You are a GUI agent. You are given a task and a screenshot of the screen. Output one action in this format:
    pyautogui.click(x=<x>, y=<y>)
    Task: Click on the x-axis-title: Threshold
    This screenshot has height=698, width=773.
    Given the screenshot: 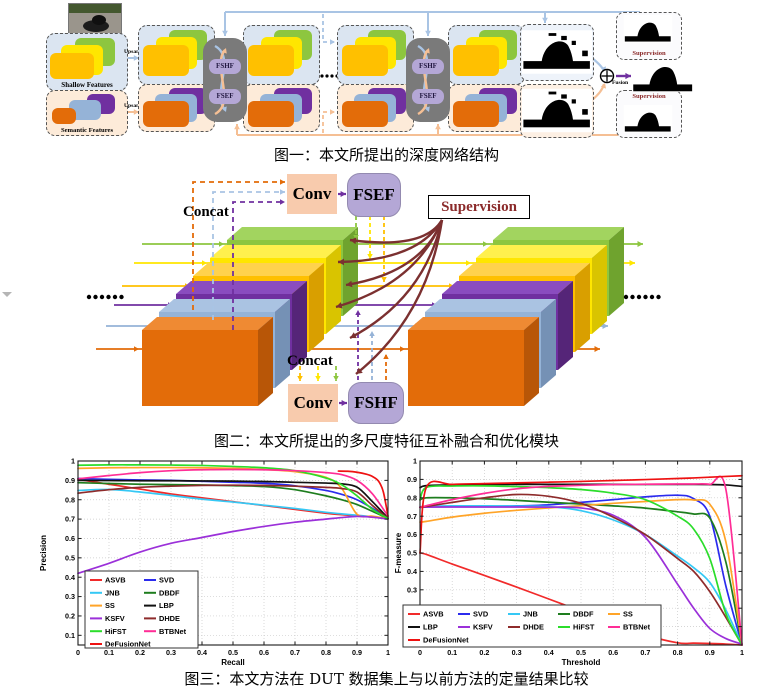 What is the action you would take?
    pyautogui.click(x=581, y=662)
    